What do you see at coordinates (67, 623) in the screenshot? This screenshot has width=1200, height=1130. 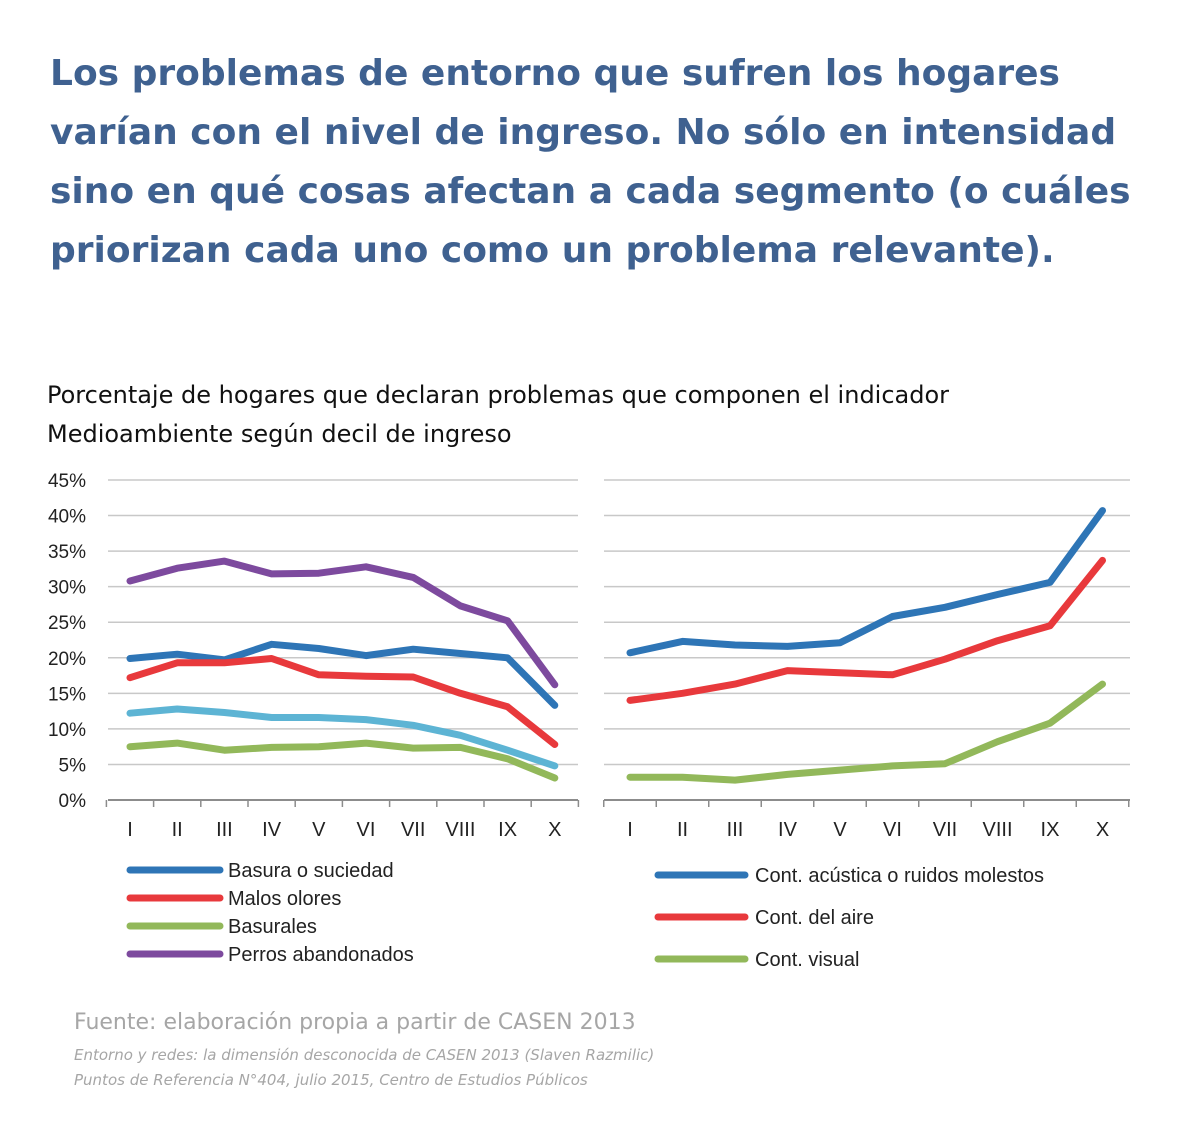 I see `y-tick-label: 25%` at bounding box center [67, 623].